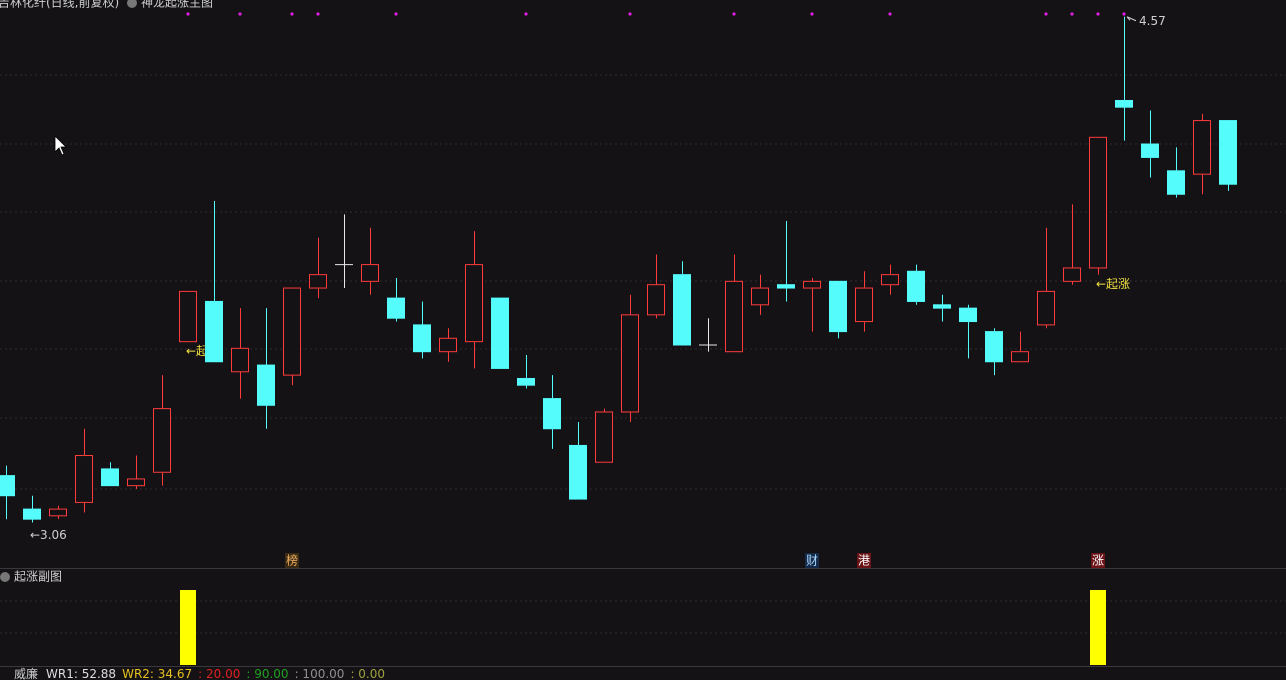 Image resolution: width=1286 pixels, height=680 pixels. I want to click on indicator-value: : 100.00, so click(319, 673).